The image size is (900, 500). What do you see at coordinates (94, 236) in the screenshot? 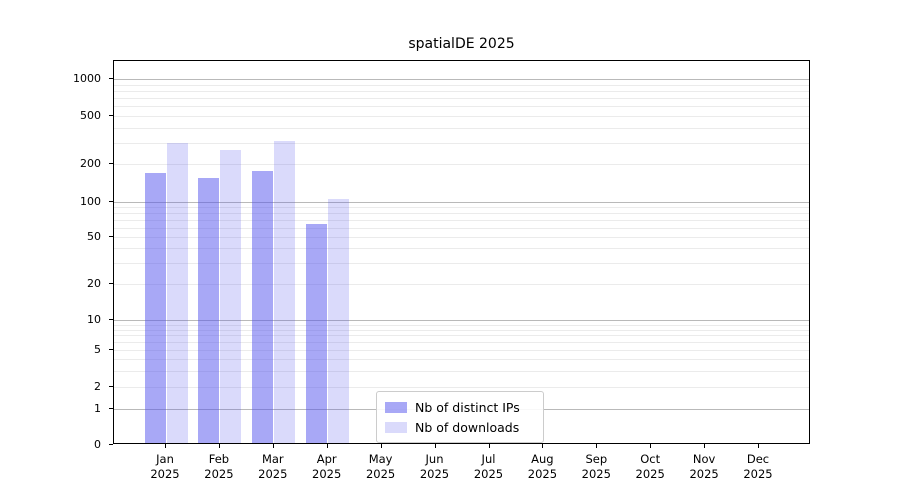
I see `y-tick-label: 50` at bounding box center [94, 236].